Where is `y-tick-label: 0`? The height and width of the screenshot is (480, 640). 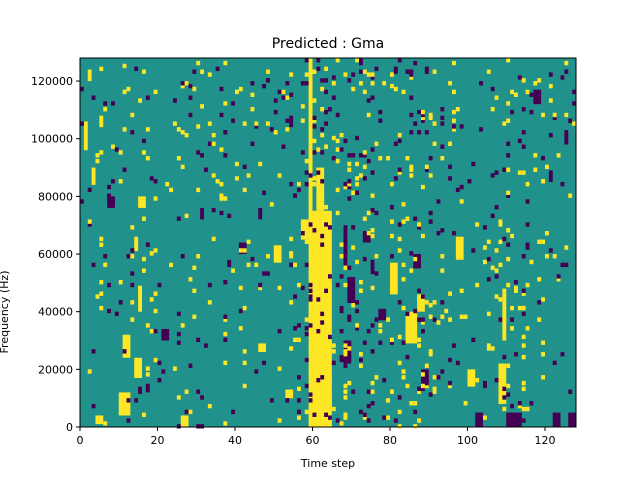
y-tick-label: 0 is located at coordinates (69, 427).